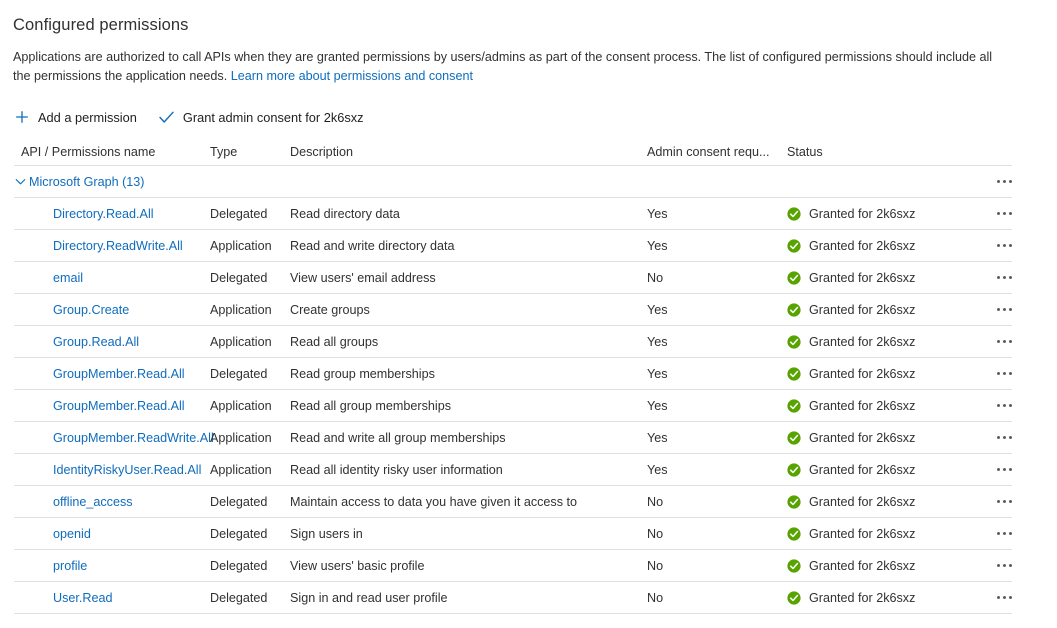  I want to click on permission-link: GroupMember.ReadWrite.All, so click(133, 437).